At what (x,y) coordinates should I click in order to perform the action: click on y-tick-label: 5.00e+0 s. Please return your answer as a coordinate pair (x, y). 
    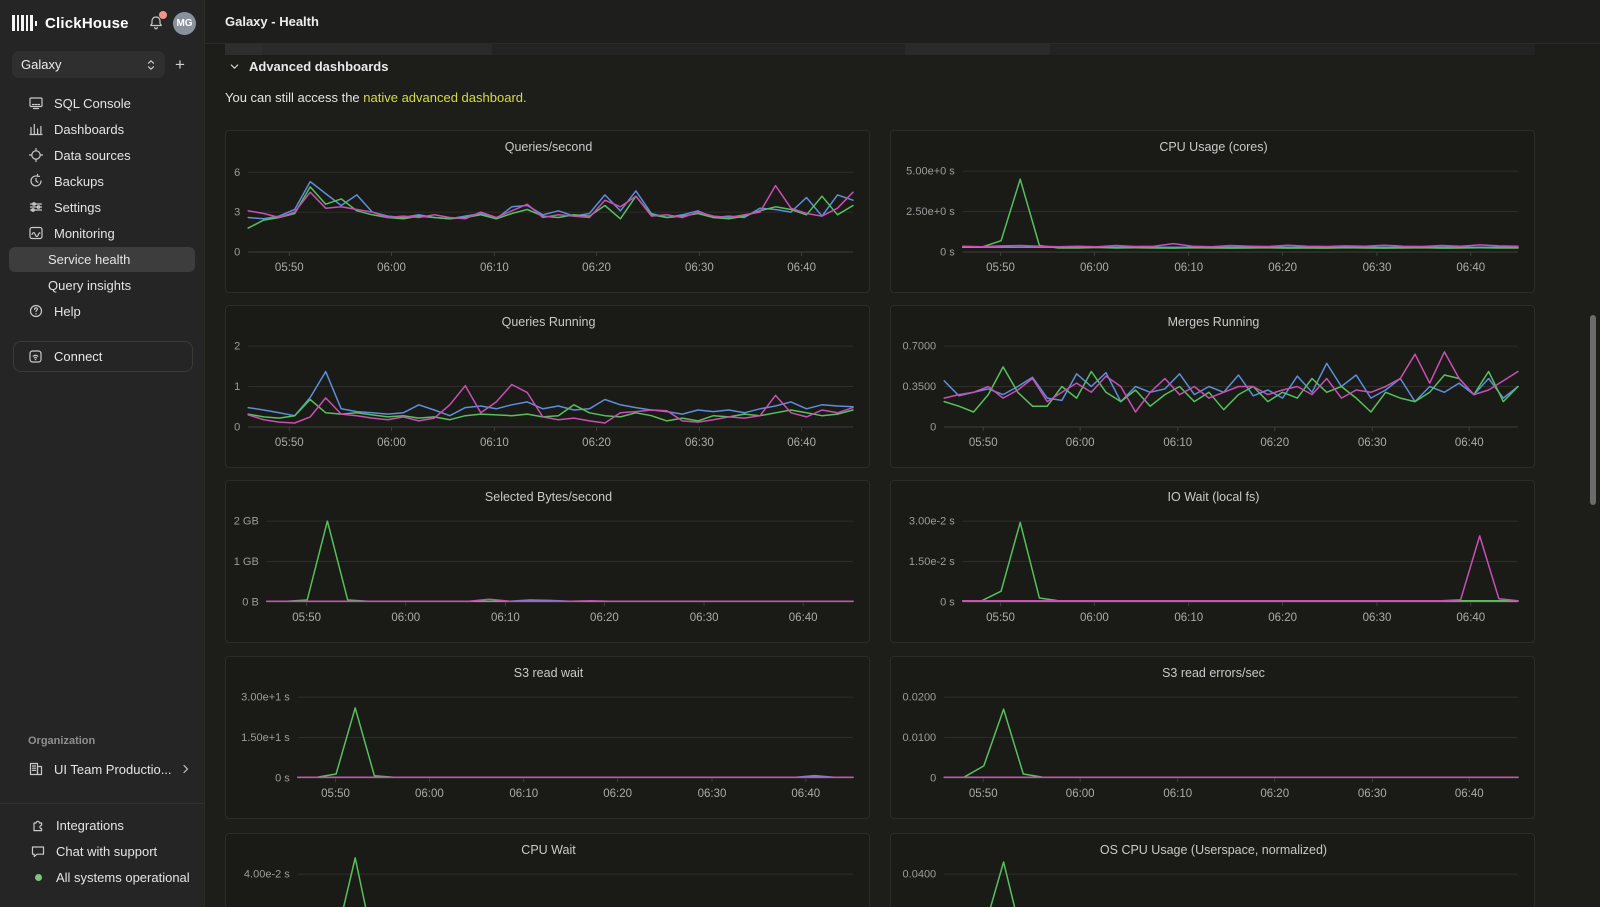
    Looking at the image, I should click on (930, 172).